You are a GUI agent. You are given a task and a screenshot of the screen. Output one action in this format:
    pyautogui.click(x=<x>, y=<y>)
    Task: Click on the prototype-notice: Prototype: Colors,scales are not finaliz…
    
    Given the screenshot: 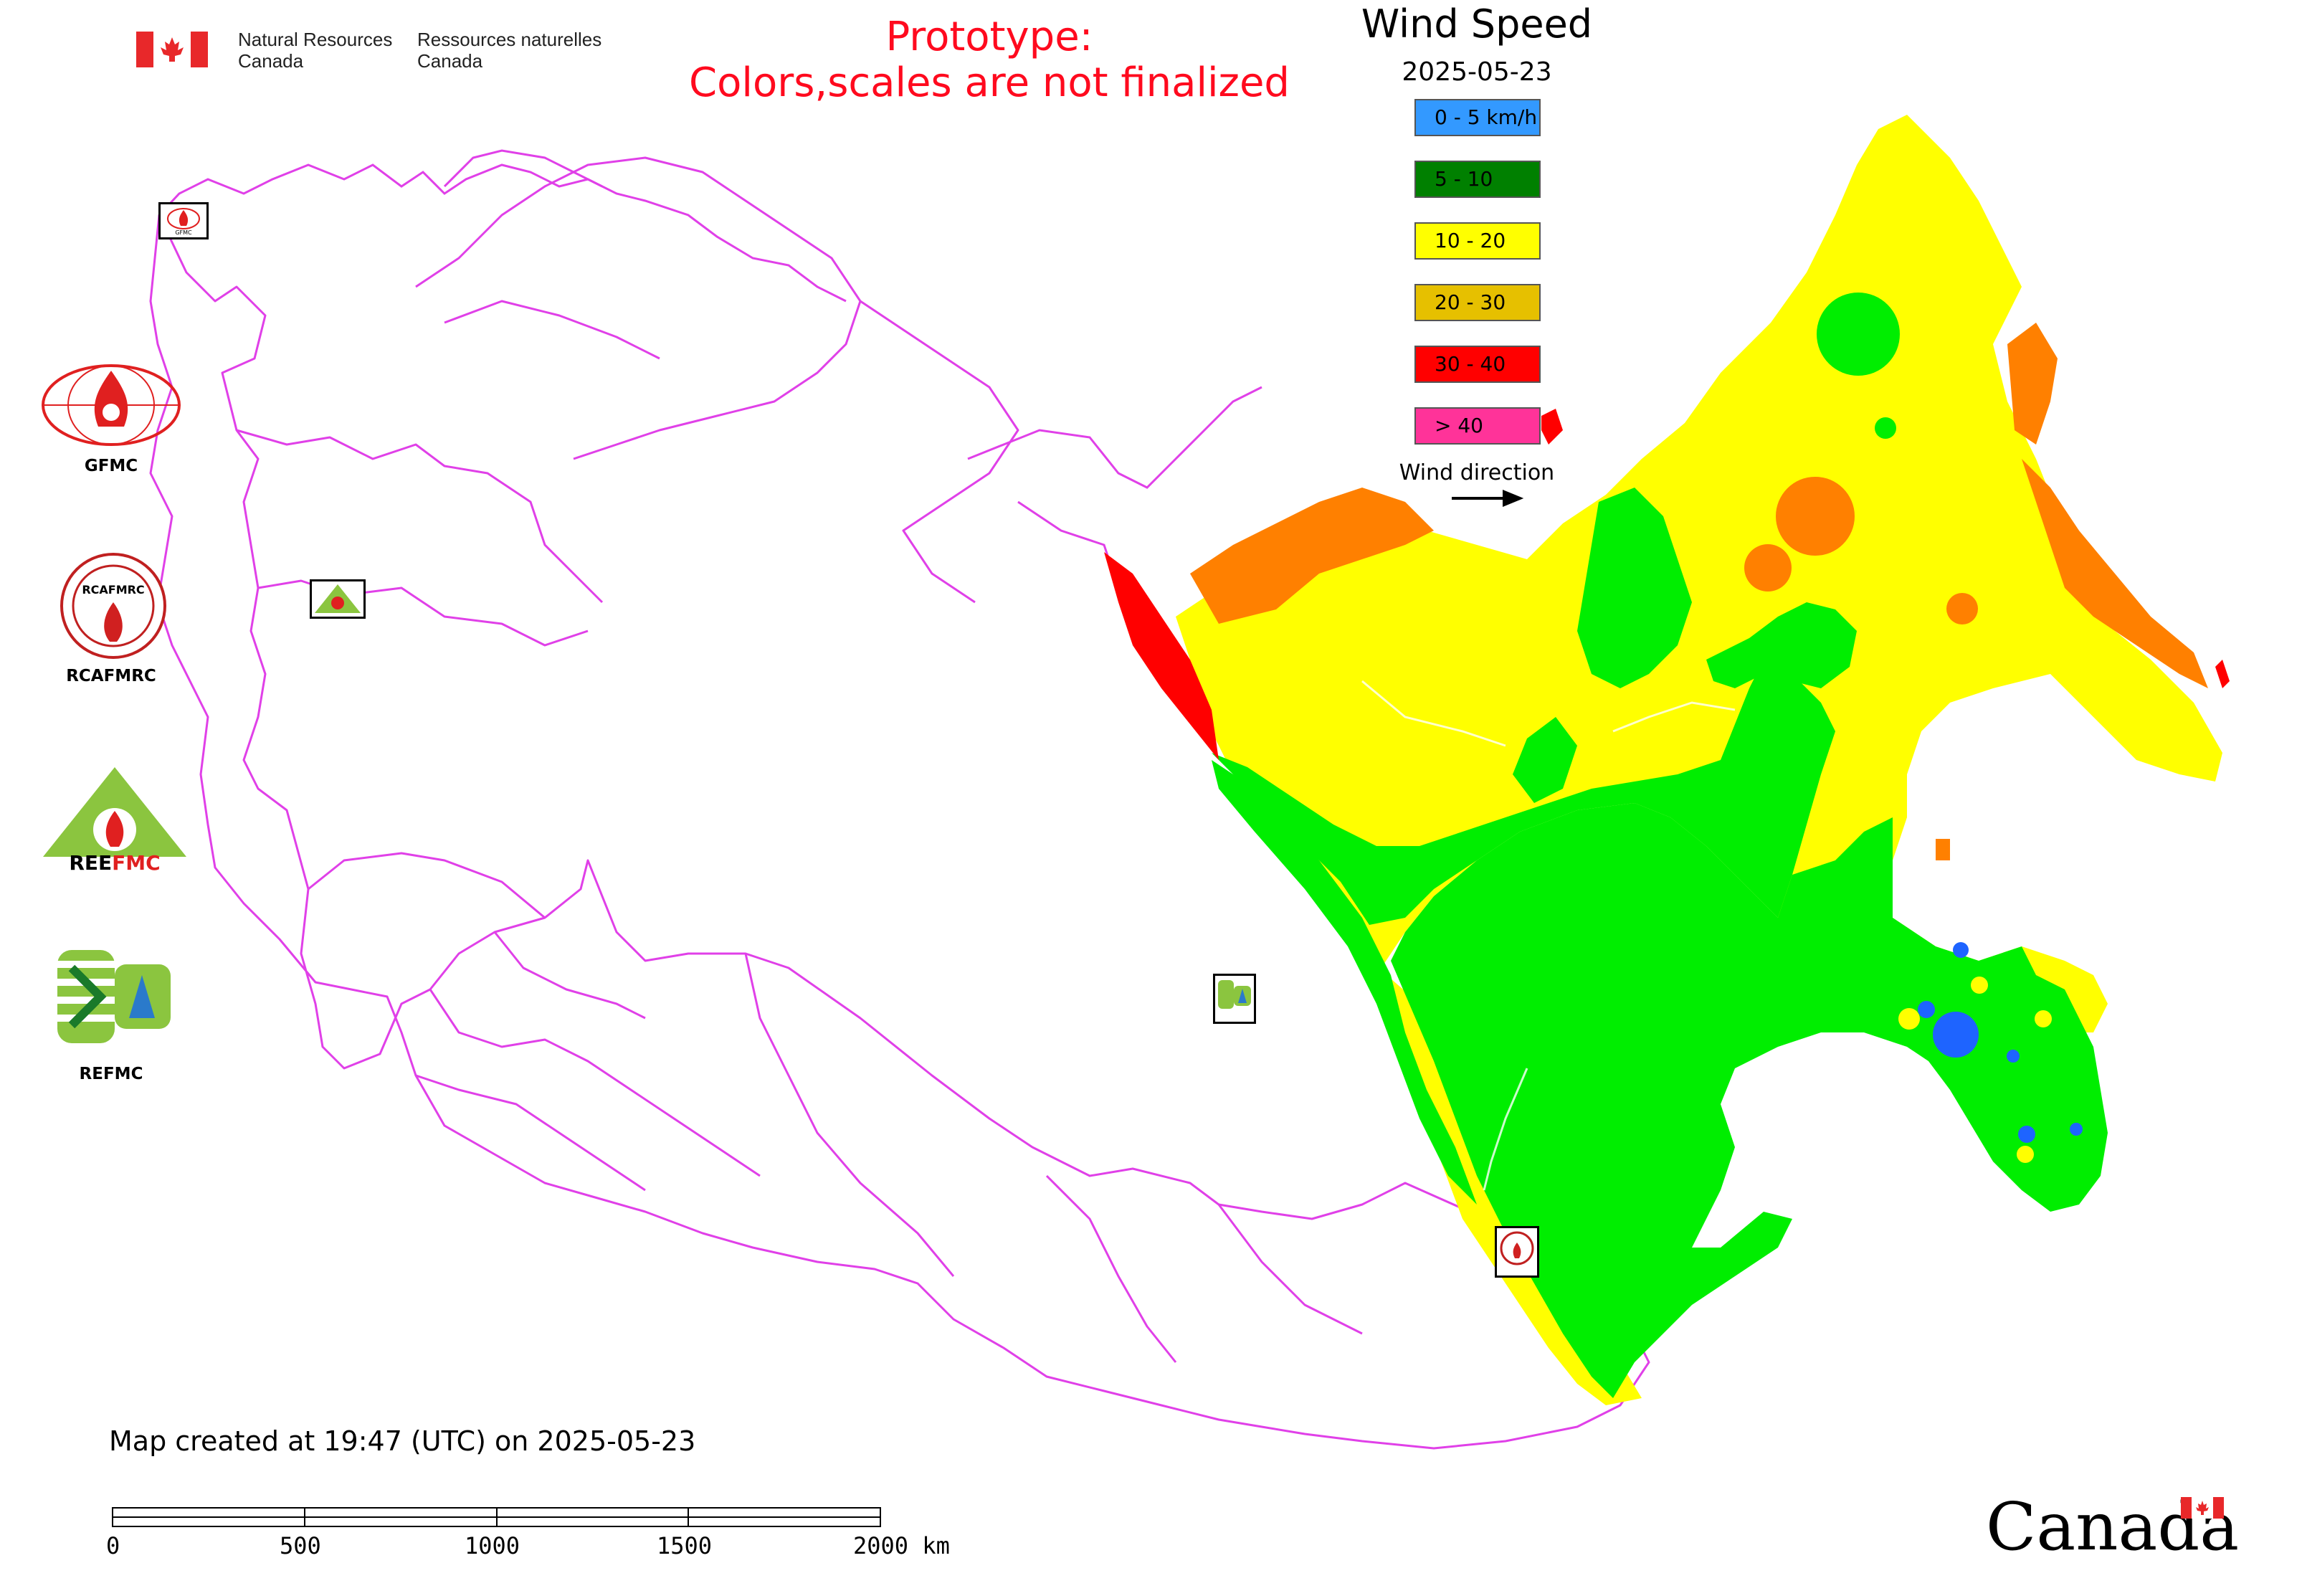 What is the action you would take?
    pyautogui.click(x=989, y=60)
    